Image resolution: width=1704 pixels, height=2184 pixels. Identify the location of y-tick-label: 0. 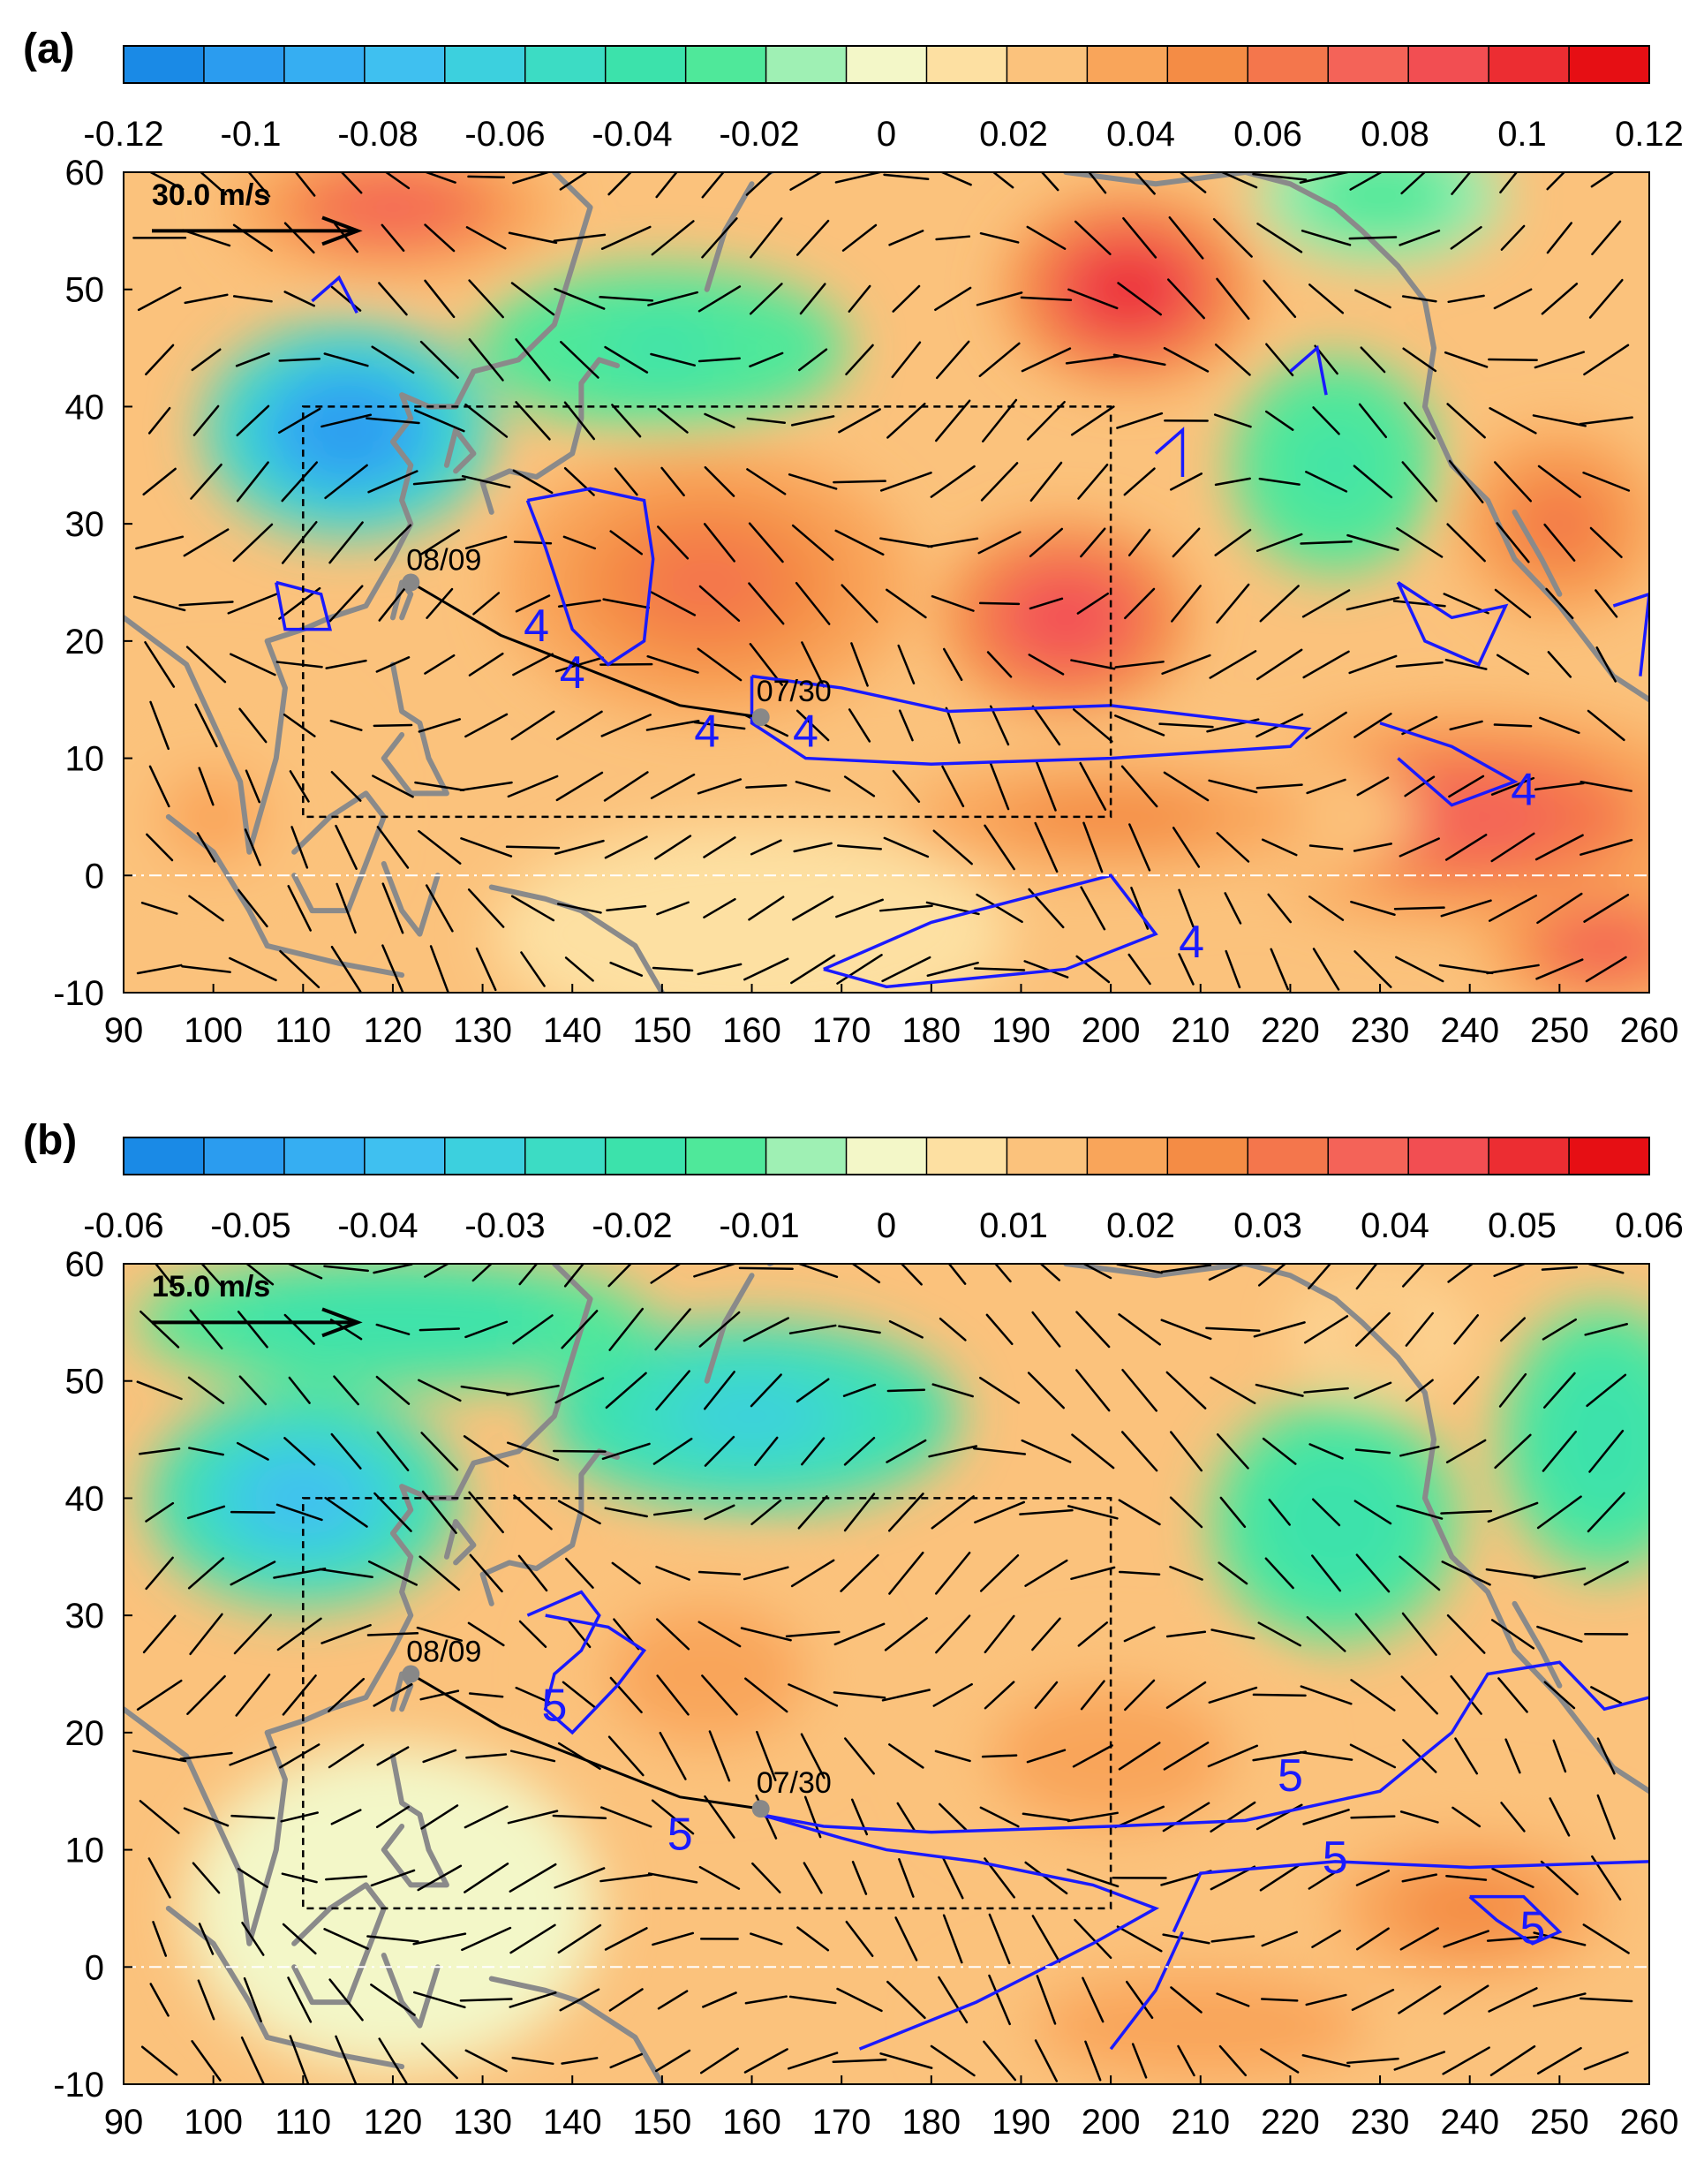
(94, 1967).